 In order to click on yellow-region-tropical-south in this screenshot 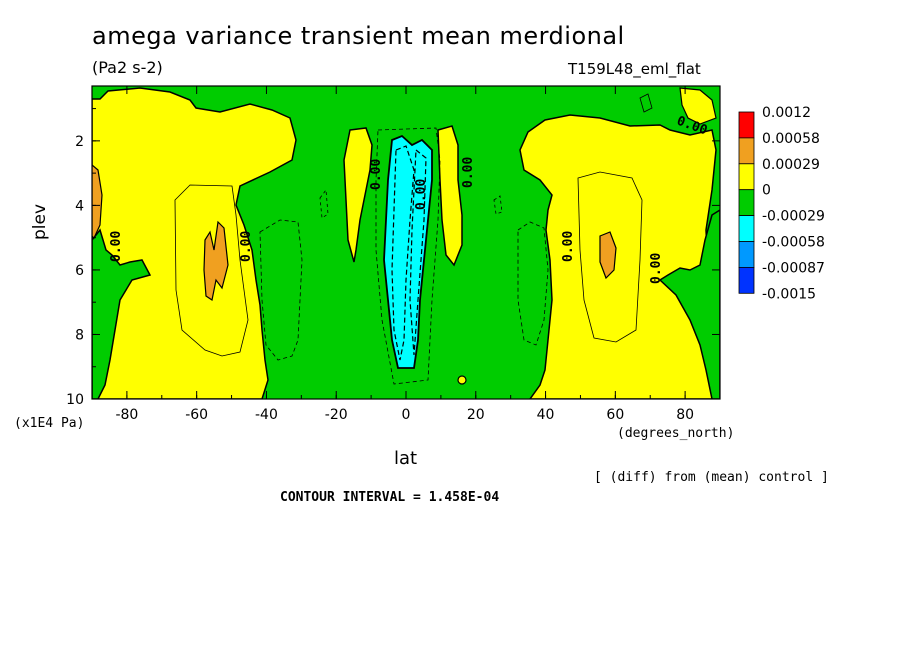, I will do `click(358, 195)`.